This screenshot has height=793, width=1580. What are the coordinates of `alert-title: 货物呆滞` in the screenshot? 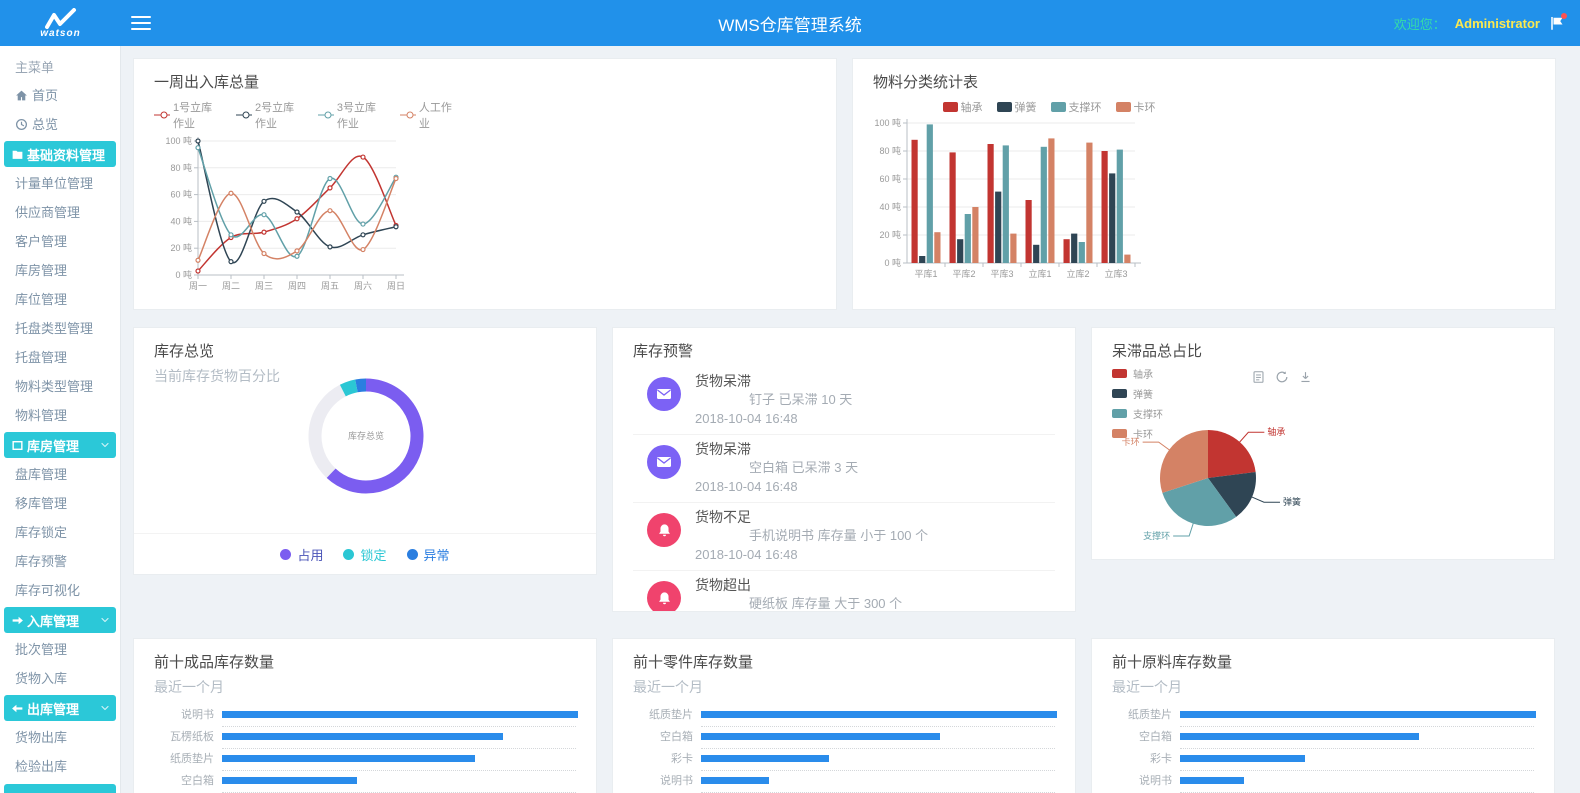 It's located at (723, 449).